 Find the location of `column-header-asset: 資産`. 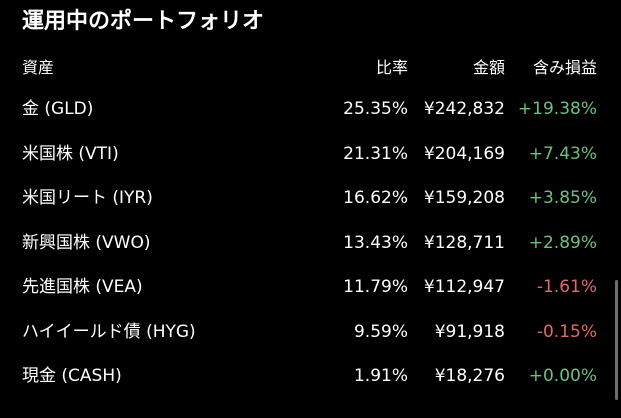

column-header-asset: 資産 is located at coordinates (38, 67).